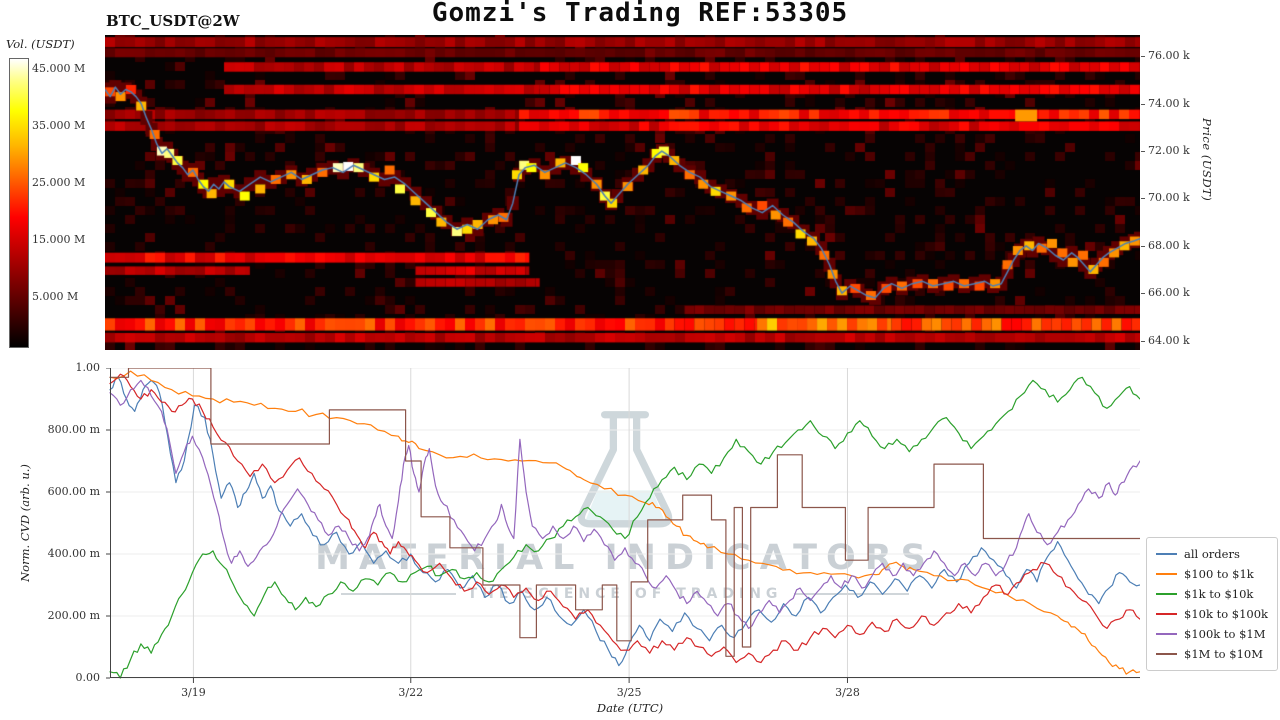  I want to click on cvd-x-tick-3-19: 3/19, so click(193, 692).